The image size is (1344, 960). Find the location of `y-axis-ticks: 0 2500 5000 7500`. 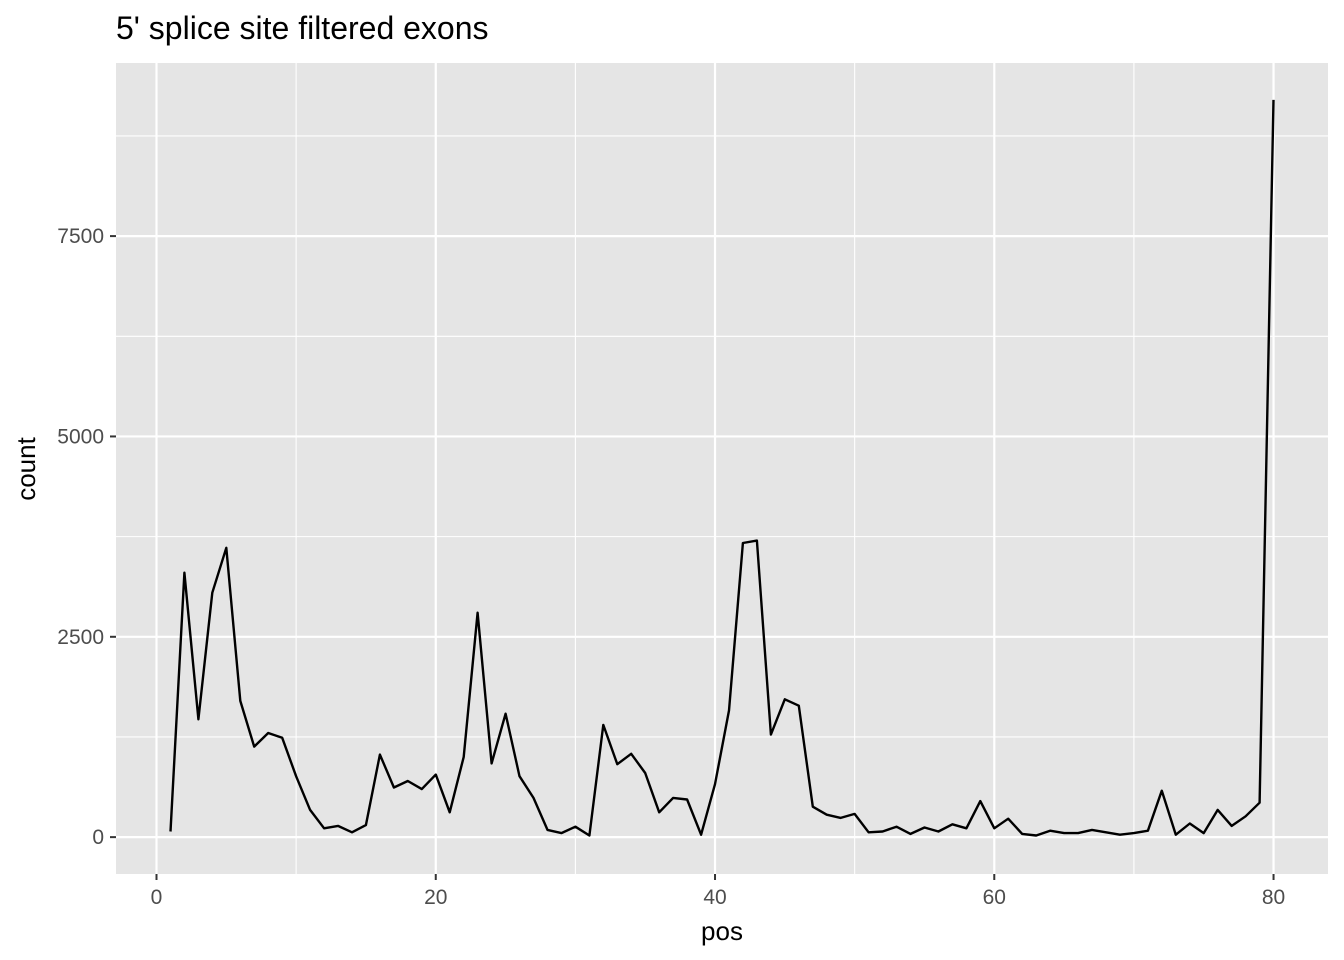

y-axis-ticks: 0 2500 5000 7500 is located at coordinates (86, 537).